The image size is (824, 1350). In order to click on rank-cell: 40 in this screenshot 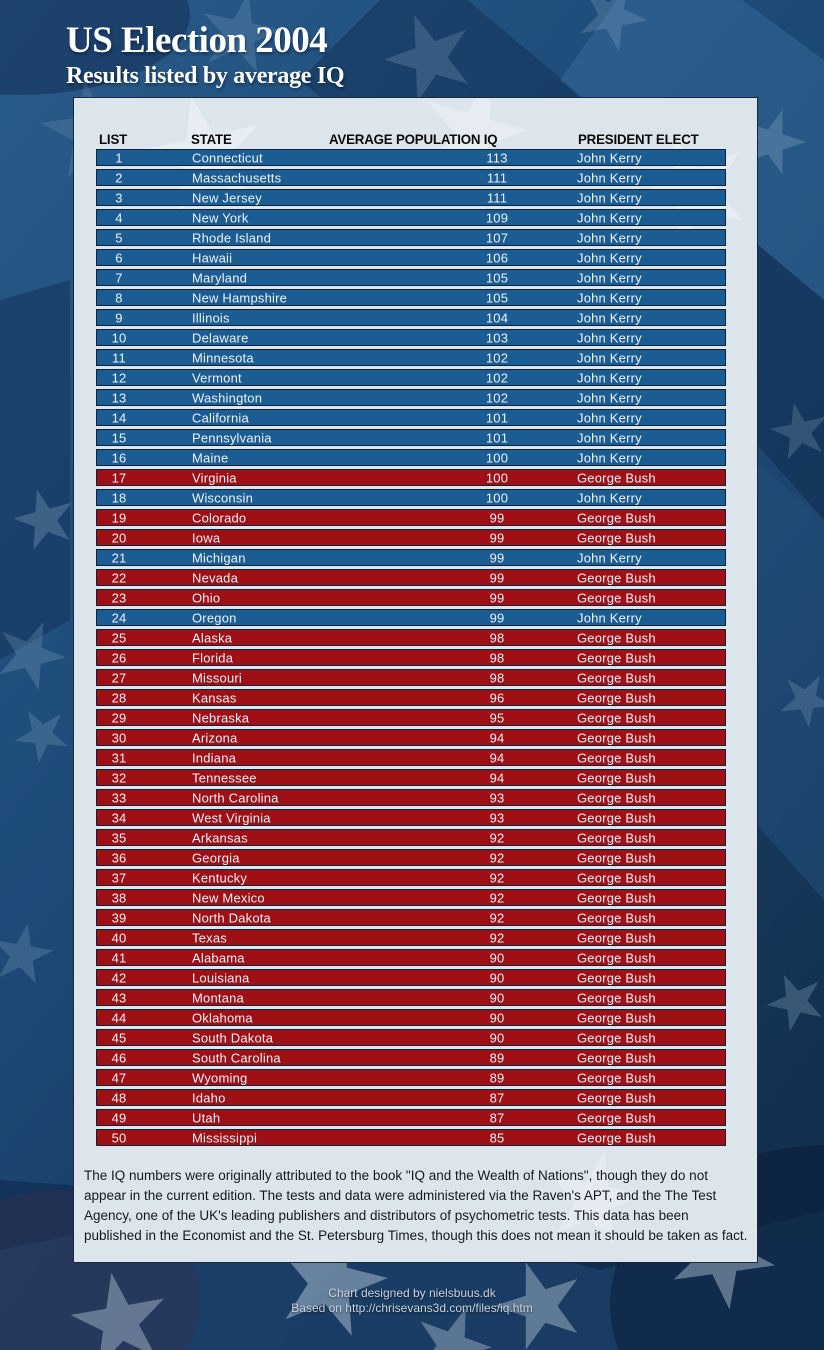, I will do `click(119, 937)`.